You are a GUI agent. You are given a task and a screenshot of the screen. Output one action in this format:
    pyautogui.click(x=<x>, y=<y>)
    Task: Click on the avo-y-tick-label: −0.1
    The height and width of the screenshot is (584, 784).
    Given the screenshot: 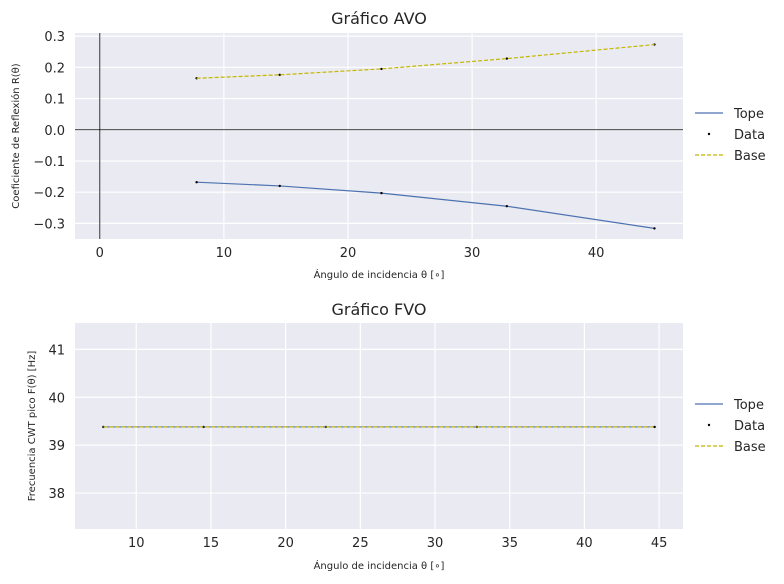 What is the action you would take?
    pyautogui.click(x=49, y=162)
    